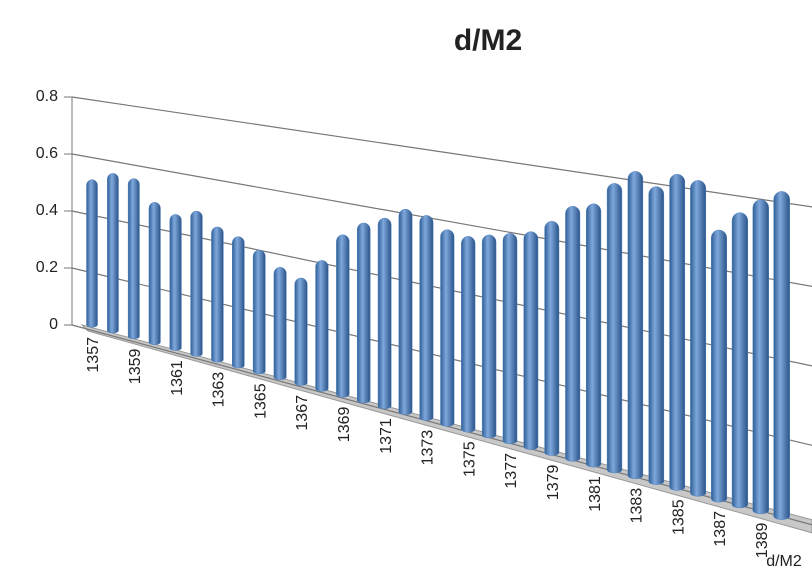  I want to click on x-tick-label: 1375, so click(469, 459).